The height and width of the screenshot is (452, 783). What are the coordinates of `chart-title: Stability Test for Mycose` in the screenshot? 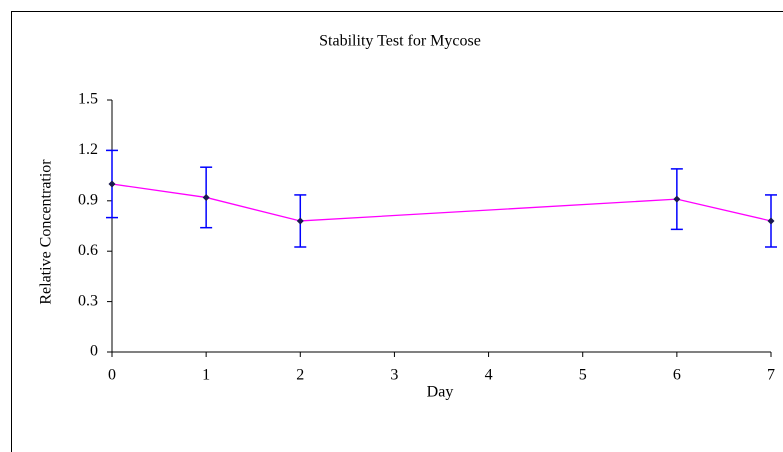 It's located at (400, 41).